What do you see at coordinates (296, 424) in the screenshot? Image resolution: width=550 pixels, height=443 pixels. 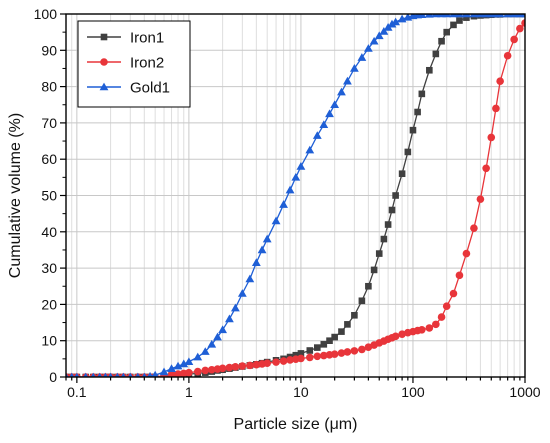 I see `x-axis-title: Particle size (μm)` at bounding box center [296, 424].